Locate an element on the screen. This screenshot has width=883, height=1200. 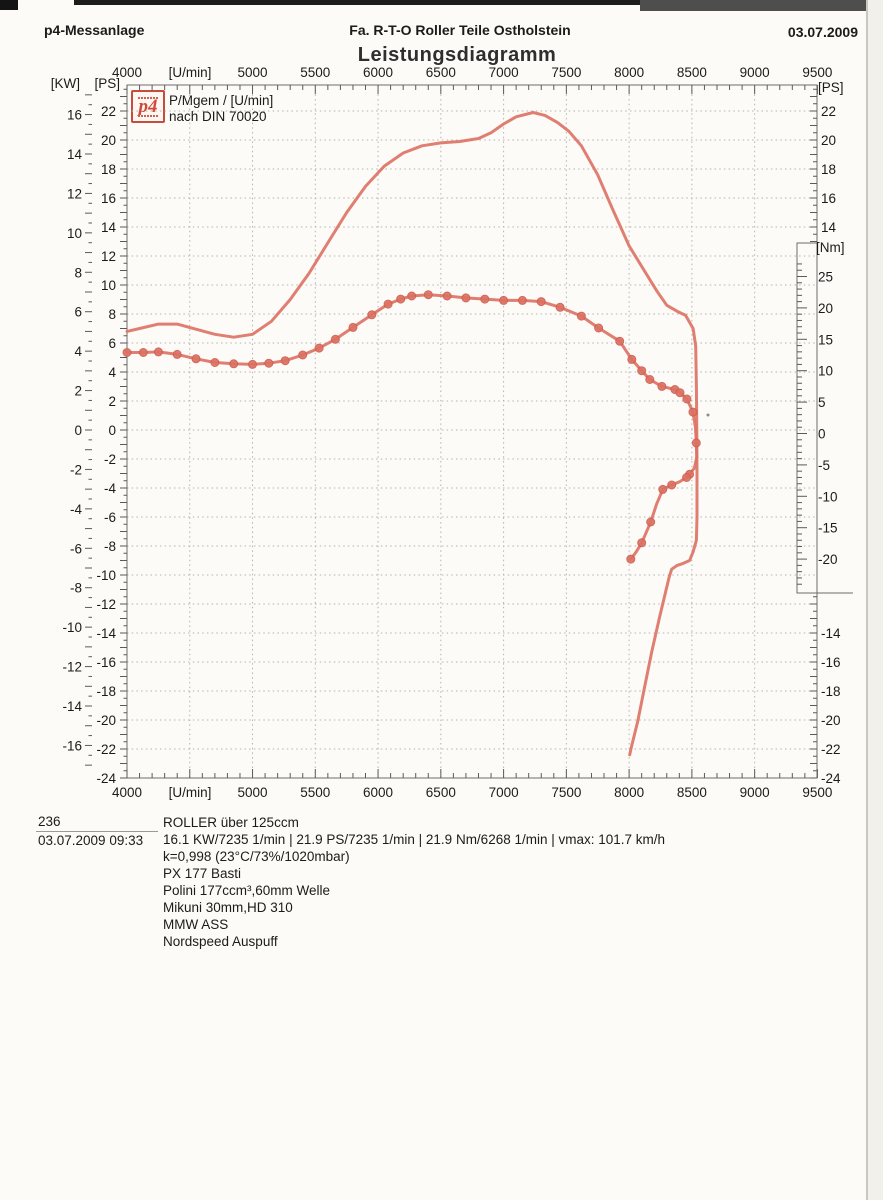
axis-label: 15 is located at coordinates (825, 339).